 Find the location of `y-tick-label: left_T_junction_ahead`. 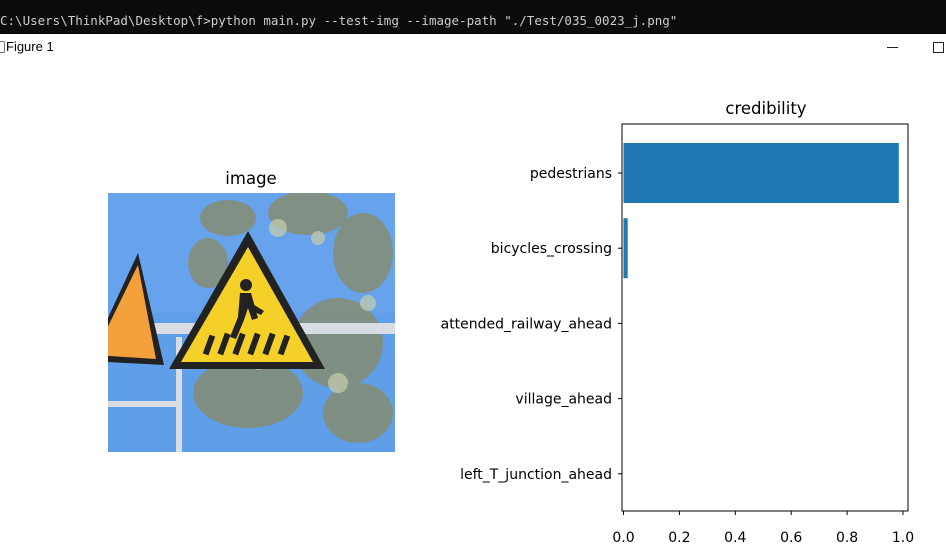

y-tick-label: left_T_junction_ahead is located at coordinates (536, 475).